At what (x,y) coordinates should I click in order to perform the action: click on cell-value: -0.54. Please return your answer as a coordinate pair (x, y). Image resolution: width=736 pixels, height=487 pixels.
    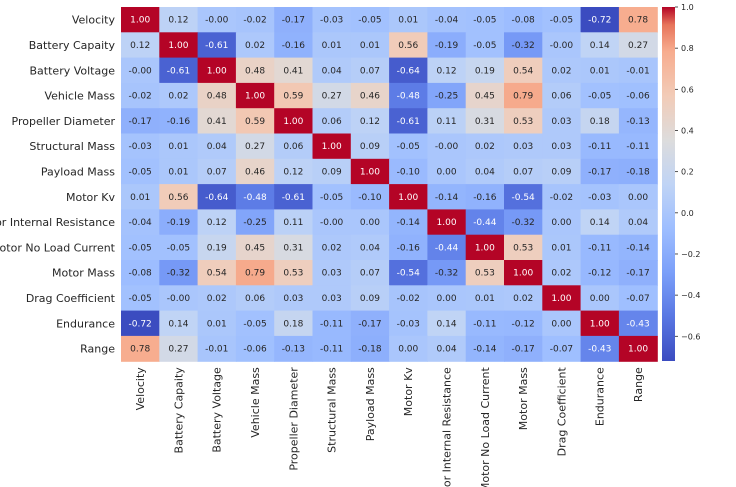
    Looking at the image, I should click on (524, 198).